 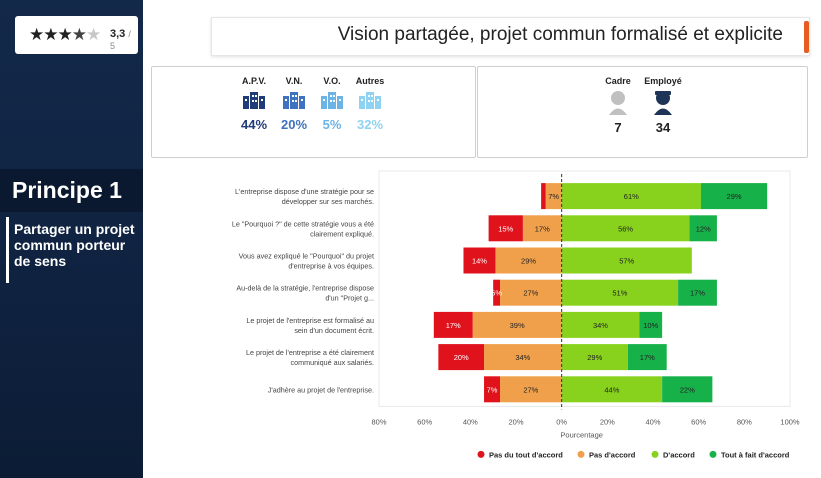 What do you see at coordinates (370, 124) in the screenshot?
I see `category-percent: 32%` at bounding box center [370, 124].